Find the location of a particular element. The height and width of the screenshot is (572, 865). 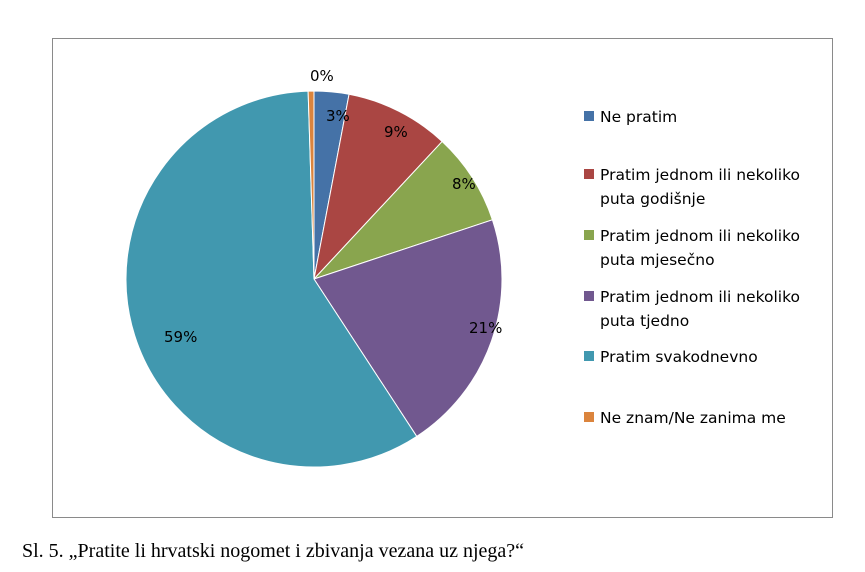

legend-item-svakodnevno: Pratim svakodnevno is located at coordinates (702, 357).